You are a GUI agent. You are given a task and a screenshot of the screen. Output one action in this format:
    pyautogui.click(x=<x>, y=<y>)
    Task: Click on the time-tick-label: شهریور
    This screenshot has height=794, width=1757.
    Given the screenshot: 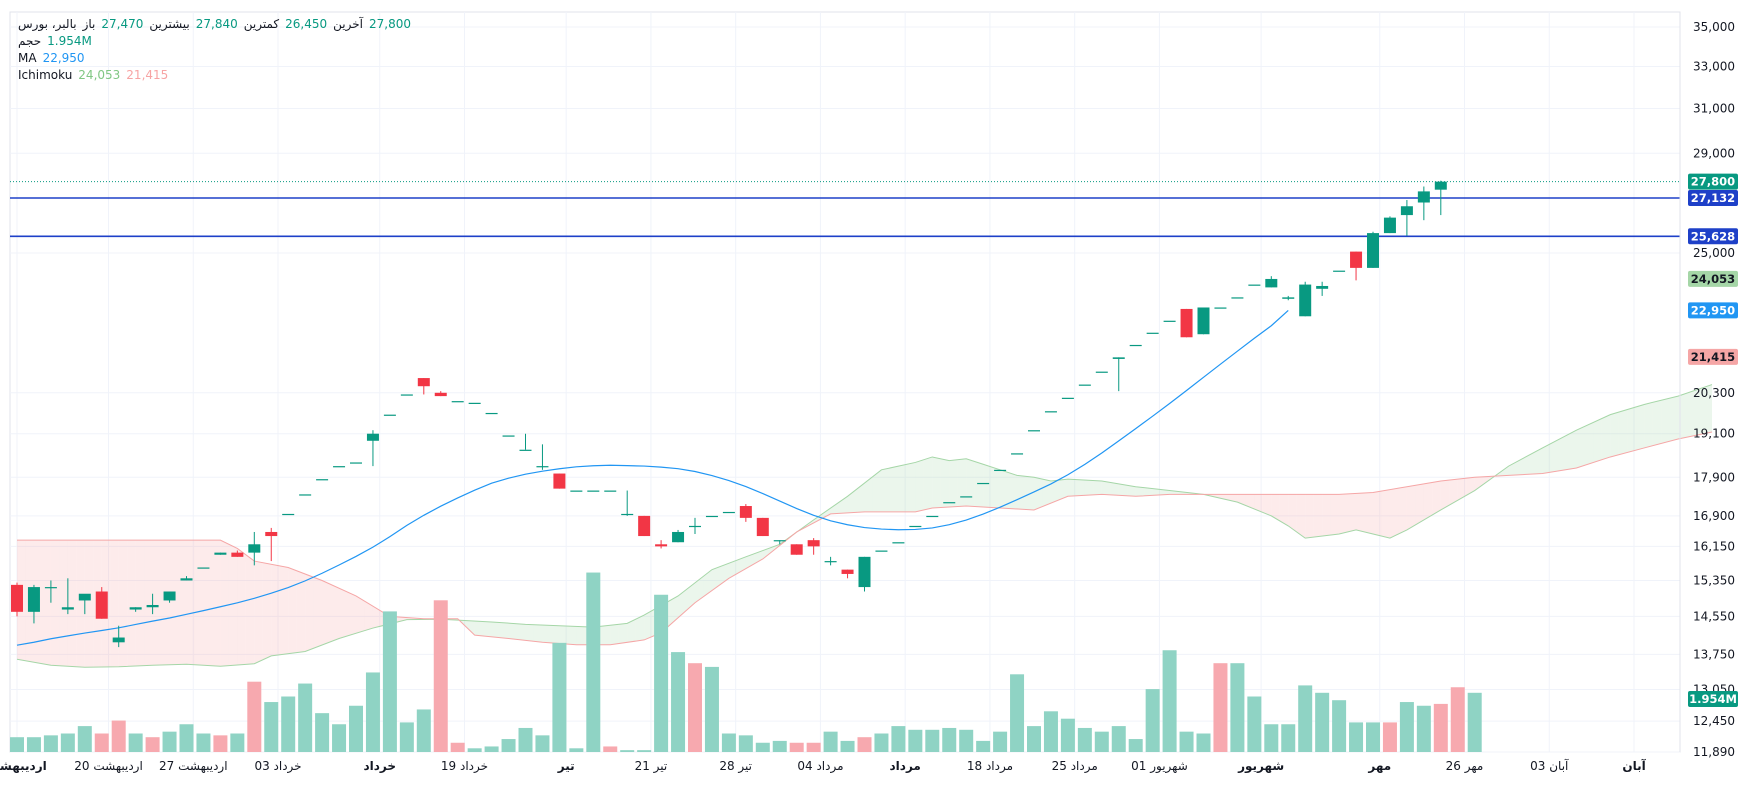 What is the action you would take?
    pyautogui.click(x=1260, y=766)
    